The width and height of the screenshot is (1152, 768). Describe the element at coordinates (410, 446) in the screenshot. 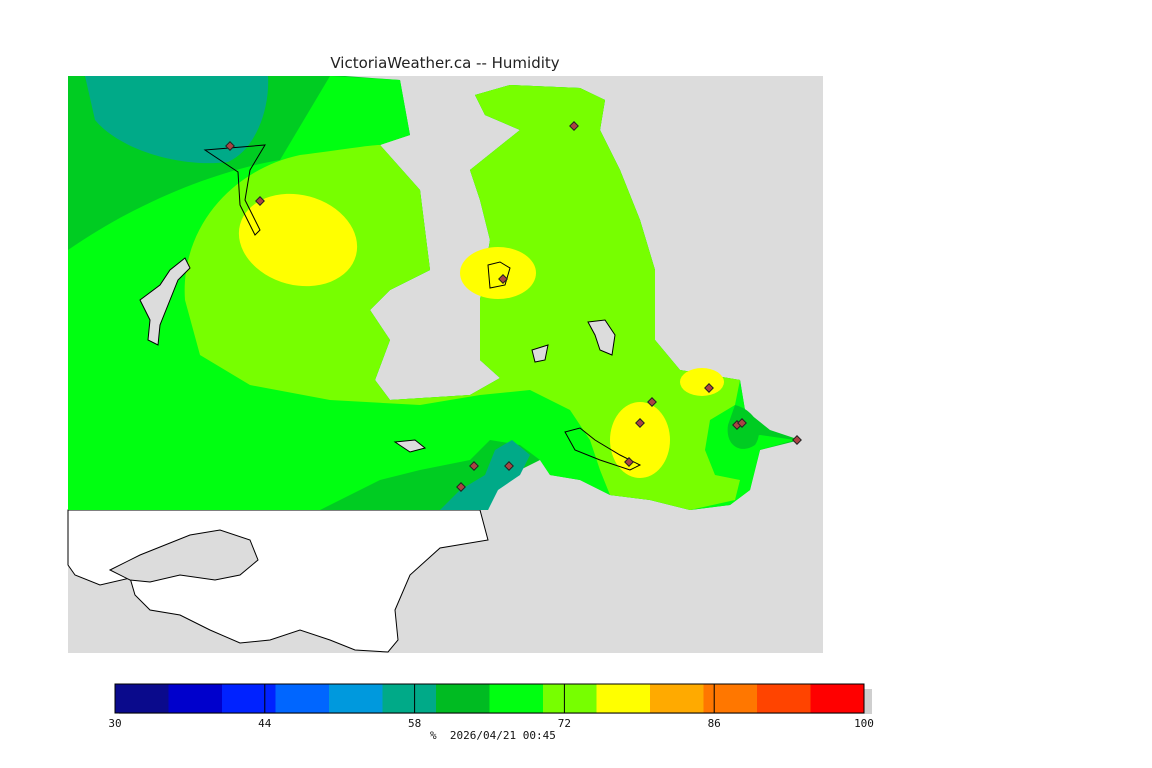

I see `island-strait` at that location.